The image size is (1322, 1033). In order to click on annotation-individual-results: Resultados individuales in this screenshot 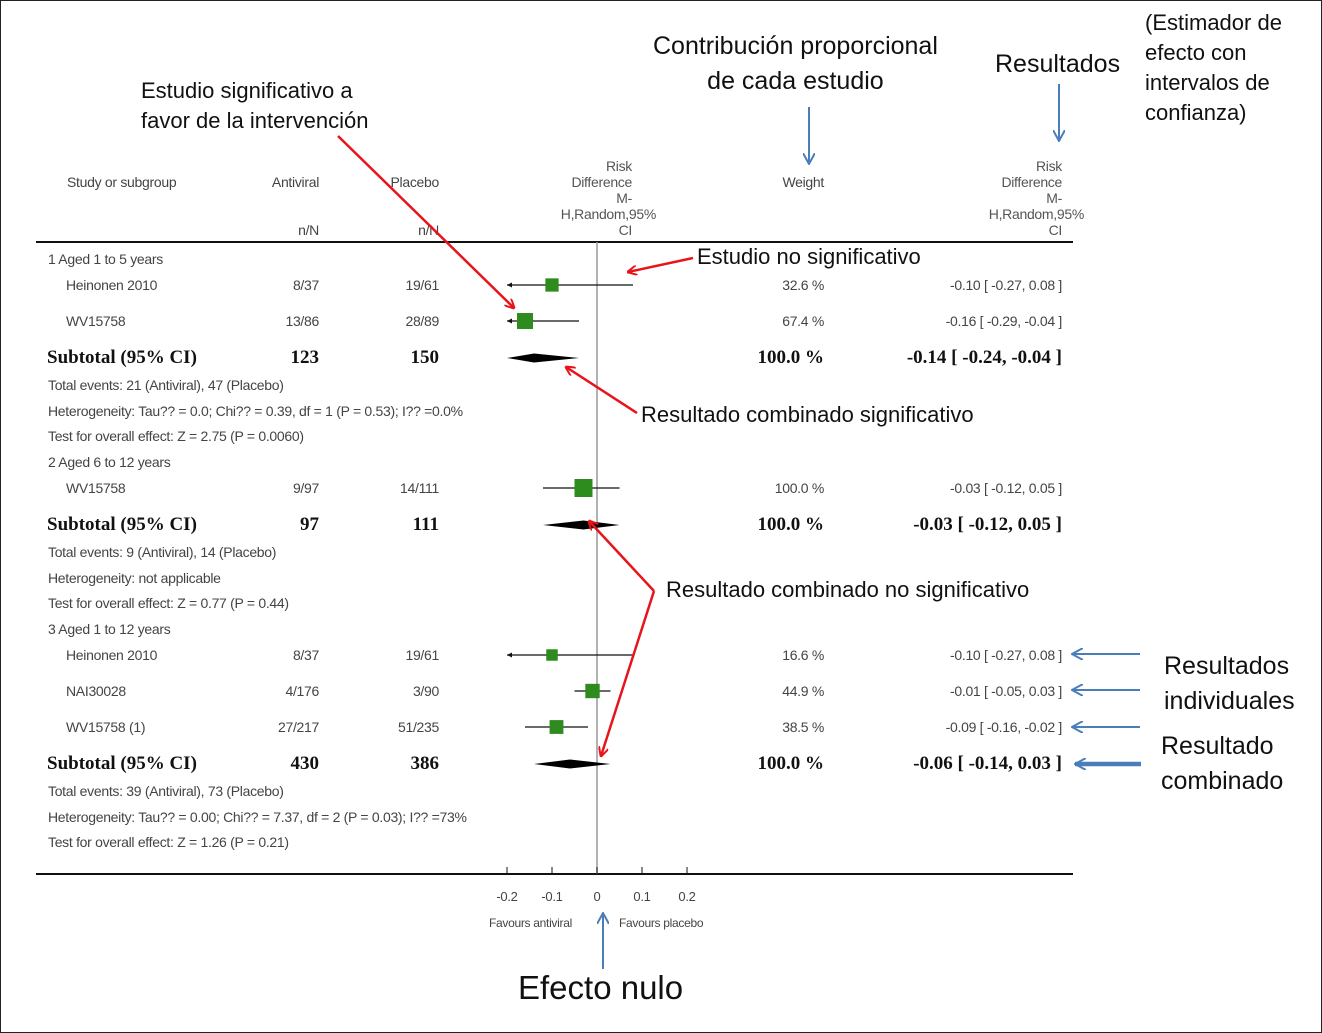, I will do `click(1229, 684)`.